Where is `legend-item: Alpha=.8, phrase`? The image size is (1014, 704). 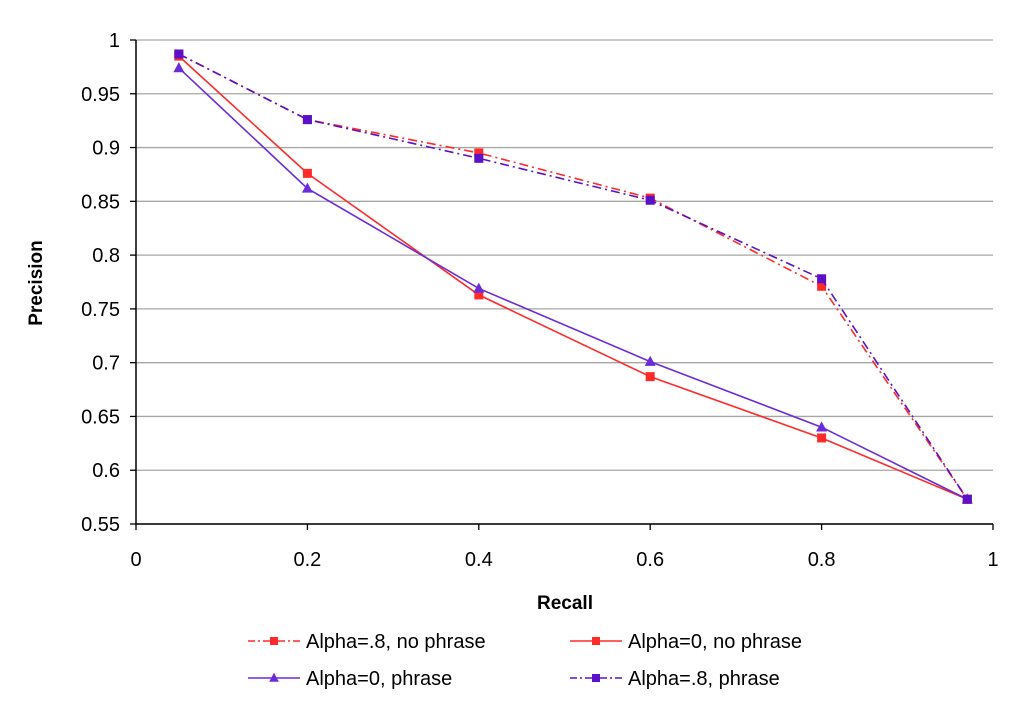 legend-item: Alpha=.8, phrase is located at coordinates (675, 679).